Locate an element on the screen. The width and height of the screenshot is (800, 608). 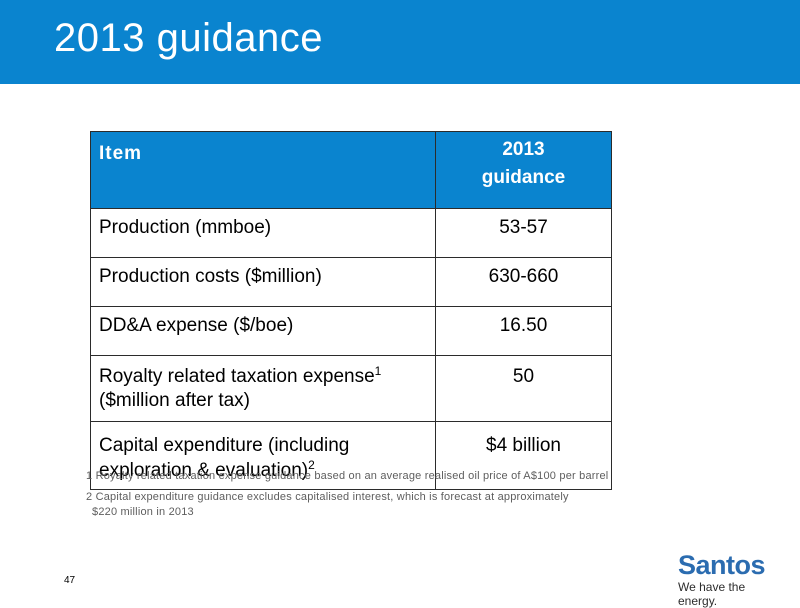
page-number: 47 is located at coordinates (70, 580).